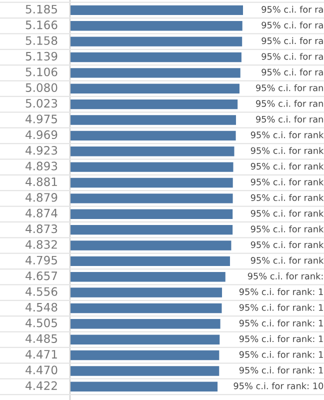 The height and width of the screenshot is (400, 324). Describe the element at coordinates (279, 386) in the screenshot. I see `annotation: 95% c.i. for rank: 10` at that location.